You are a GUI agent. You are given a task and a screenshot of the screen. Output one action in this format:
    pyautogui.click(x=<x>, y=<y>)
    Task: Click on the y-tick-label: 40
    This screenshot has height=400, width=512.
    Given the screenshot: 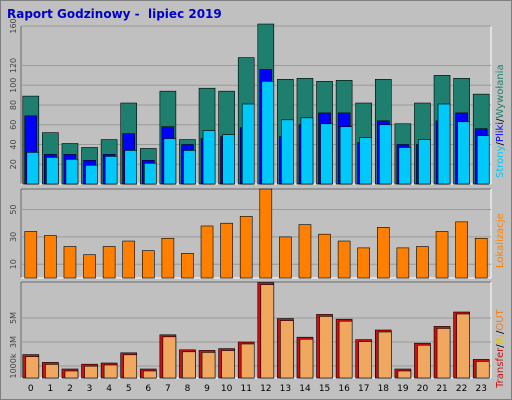 What is the action you would take?
    pyautogui.click(x=13, y=144)
    